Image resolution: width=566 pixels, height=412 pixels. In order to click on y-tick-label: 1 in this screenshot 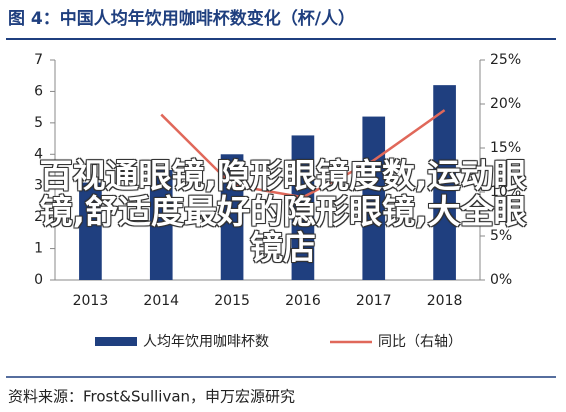, I will do `click(38, 249)`.